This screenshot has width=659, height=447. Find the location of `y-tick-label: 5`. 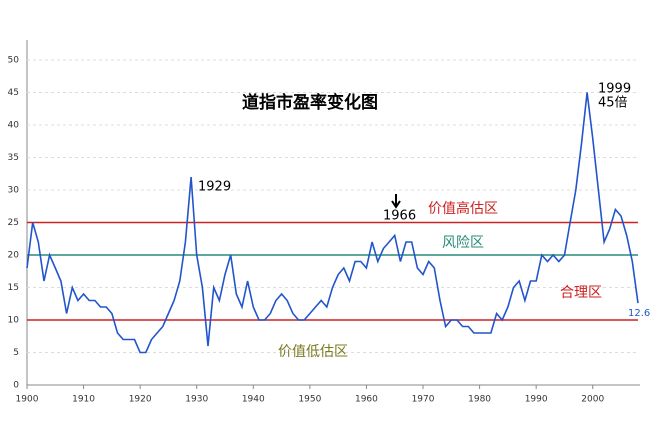

y-tick-label: 5 is located at coordinates (16, 353).